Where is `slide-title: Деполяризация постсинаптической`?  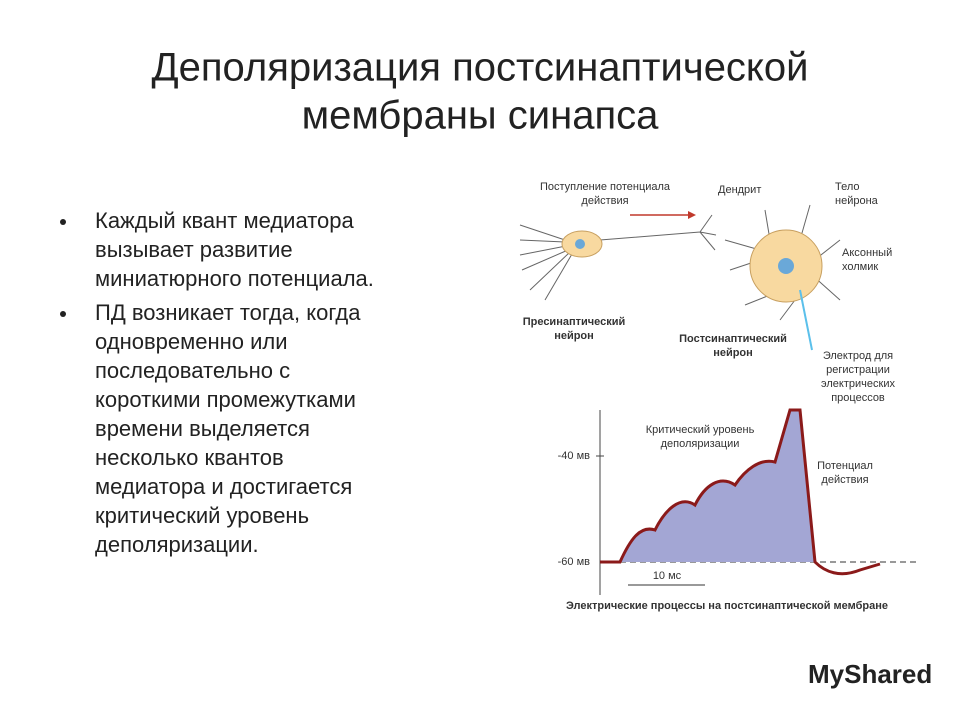 slide-title: Деполяризация постсинаптической is located at coordinates (480, 68).